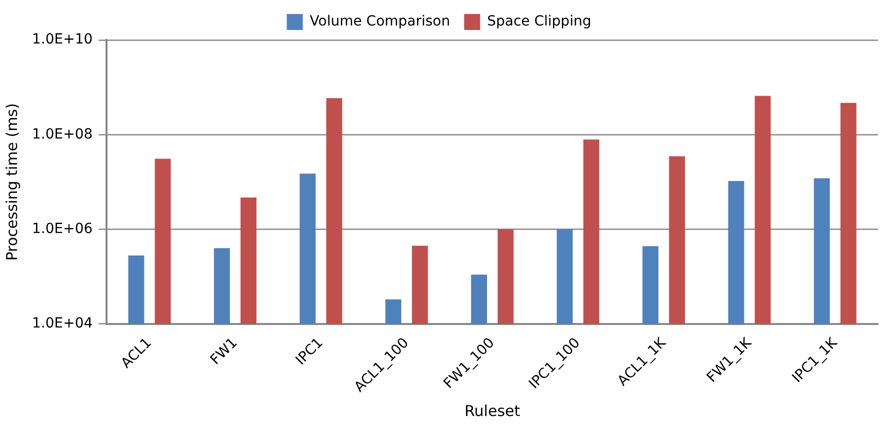 The height and width of the screenshot is (425, 883). Describe the element at coordinates (62, 228) in the screenshot. I see `y-tick-label: 1.0E+06` at that location.